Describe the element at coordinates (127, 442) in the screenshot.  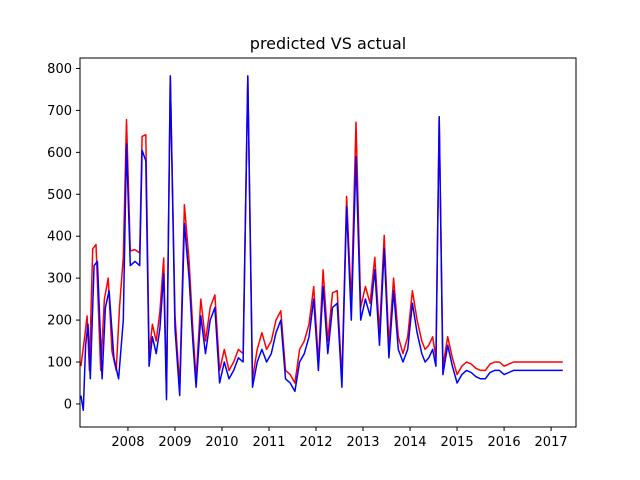
I see `x-tick-label: 2008` at that location.